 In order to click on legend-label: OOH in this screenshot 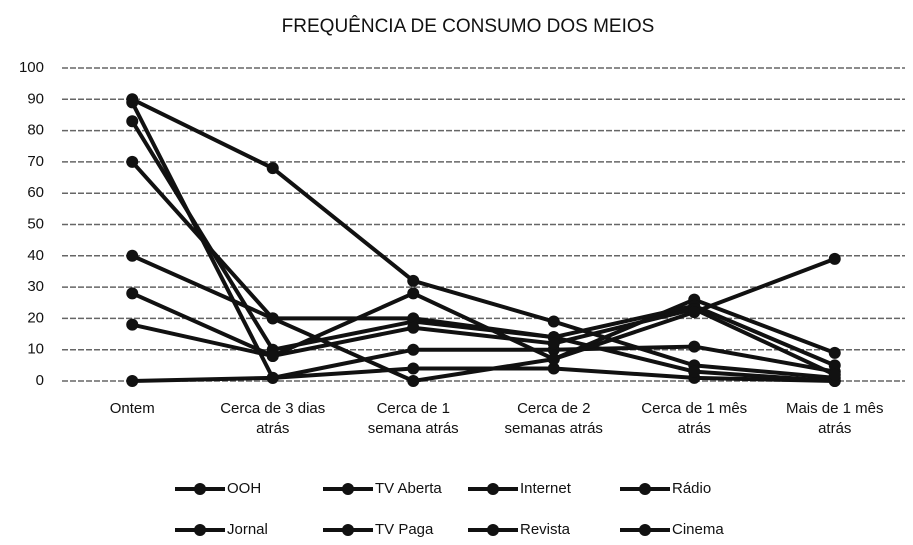, I will do `click(244, 488)`.